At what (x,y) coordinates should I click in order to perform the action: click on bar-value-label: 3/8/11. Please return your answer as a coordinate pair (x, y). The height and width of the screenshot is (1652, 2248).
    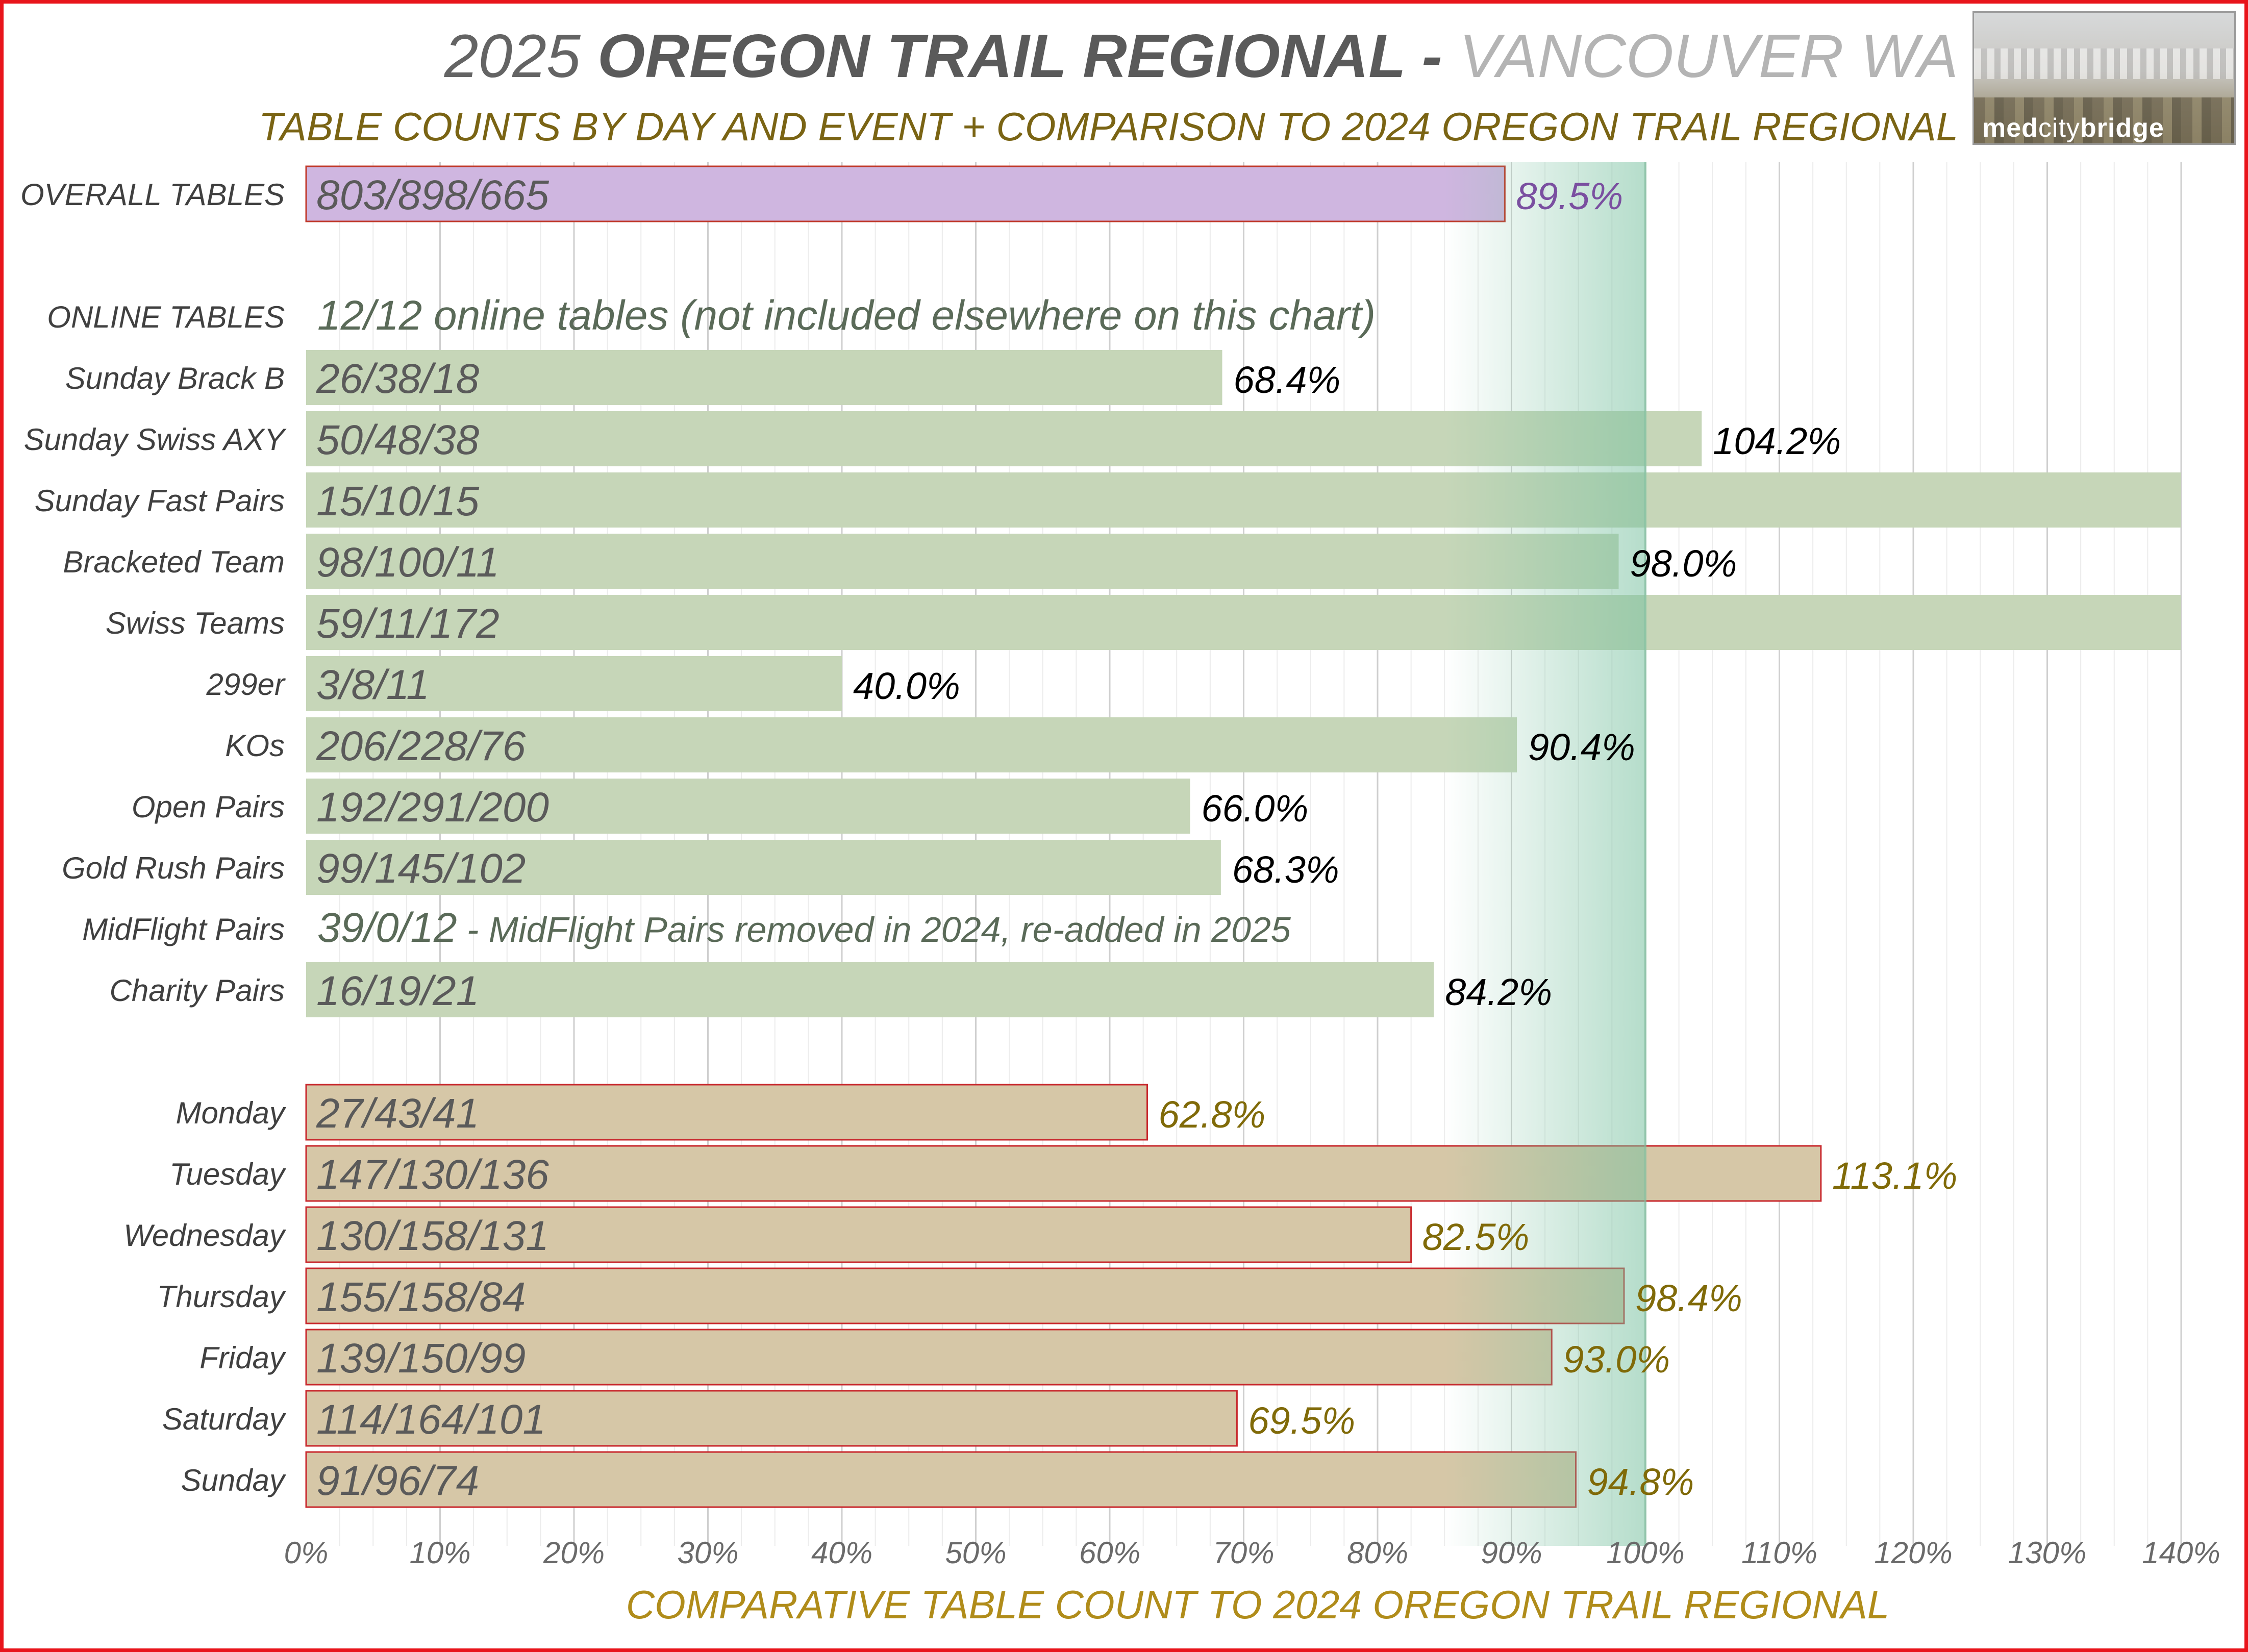
    Looking at the image, I should click on (373, 685).